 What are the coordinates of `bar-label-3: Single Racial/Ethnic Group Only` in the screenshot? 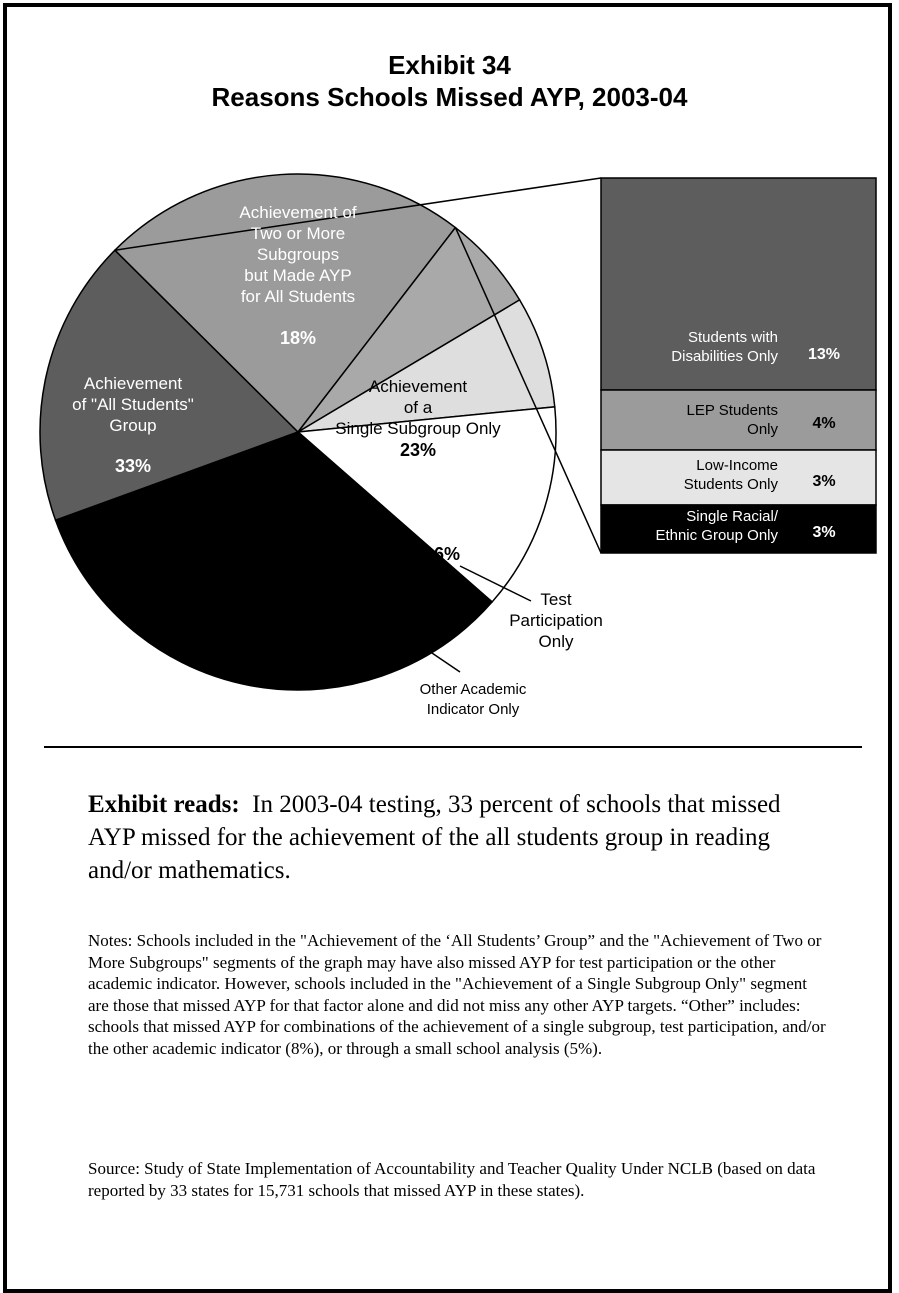 It's located at (716, 526).